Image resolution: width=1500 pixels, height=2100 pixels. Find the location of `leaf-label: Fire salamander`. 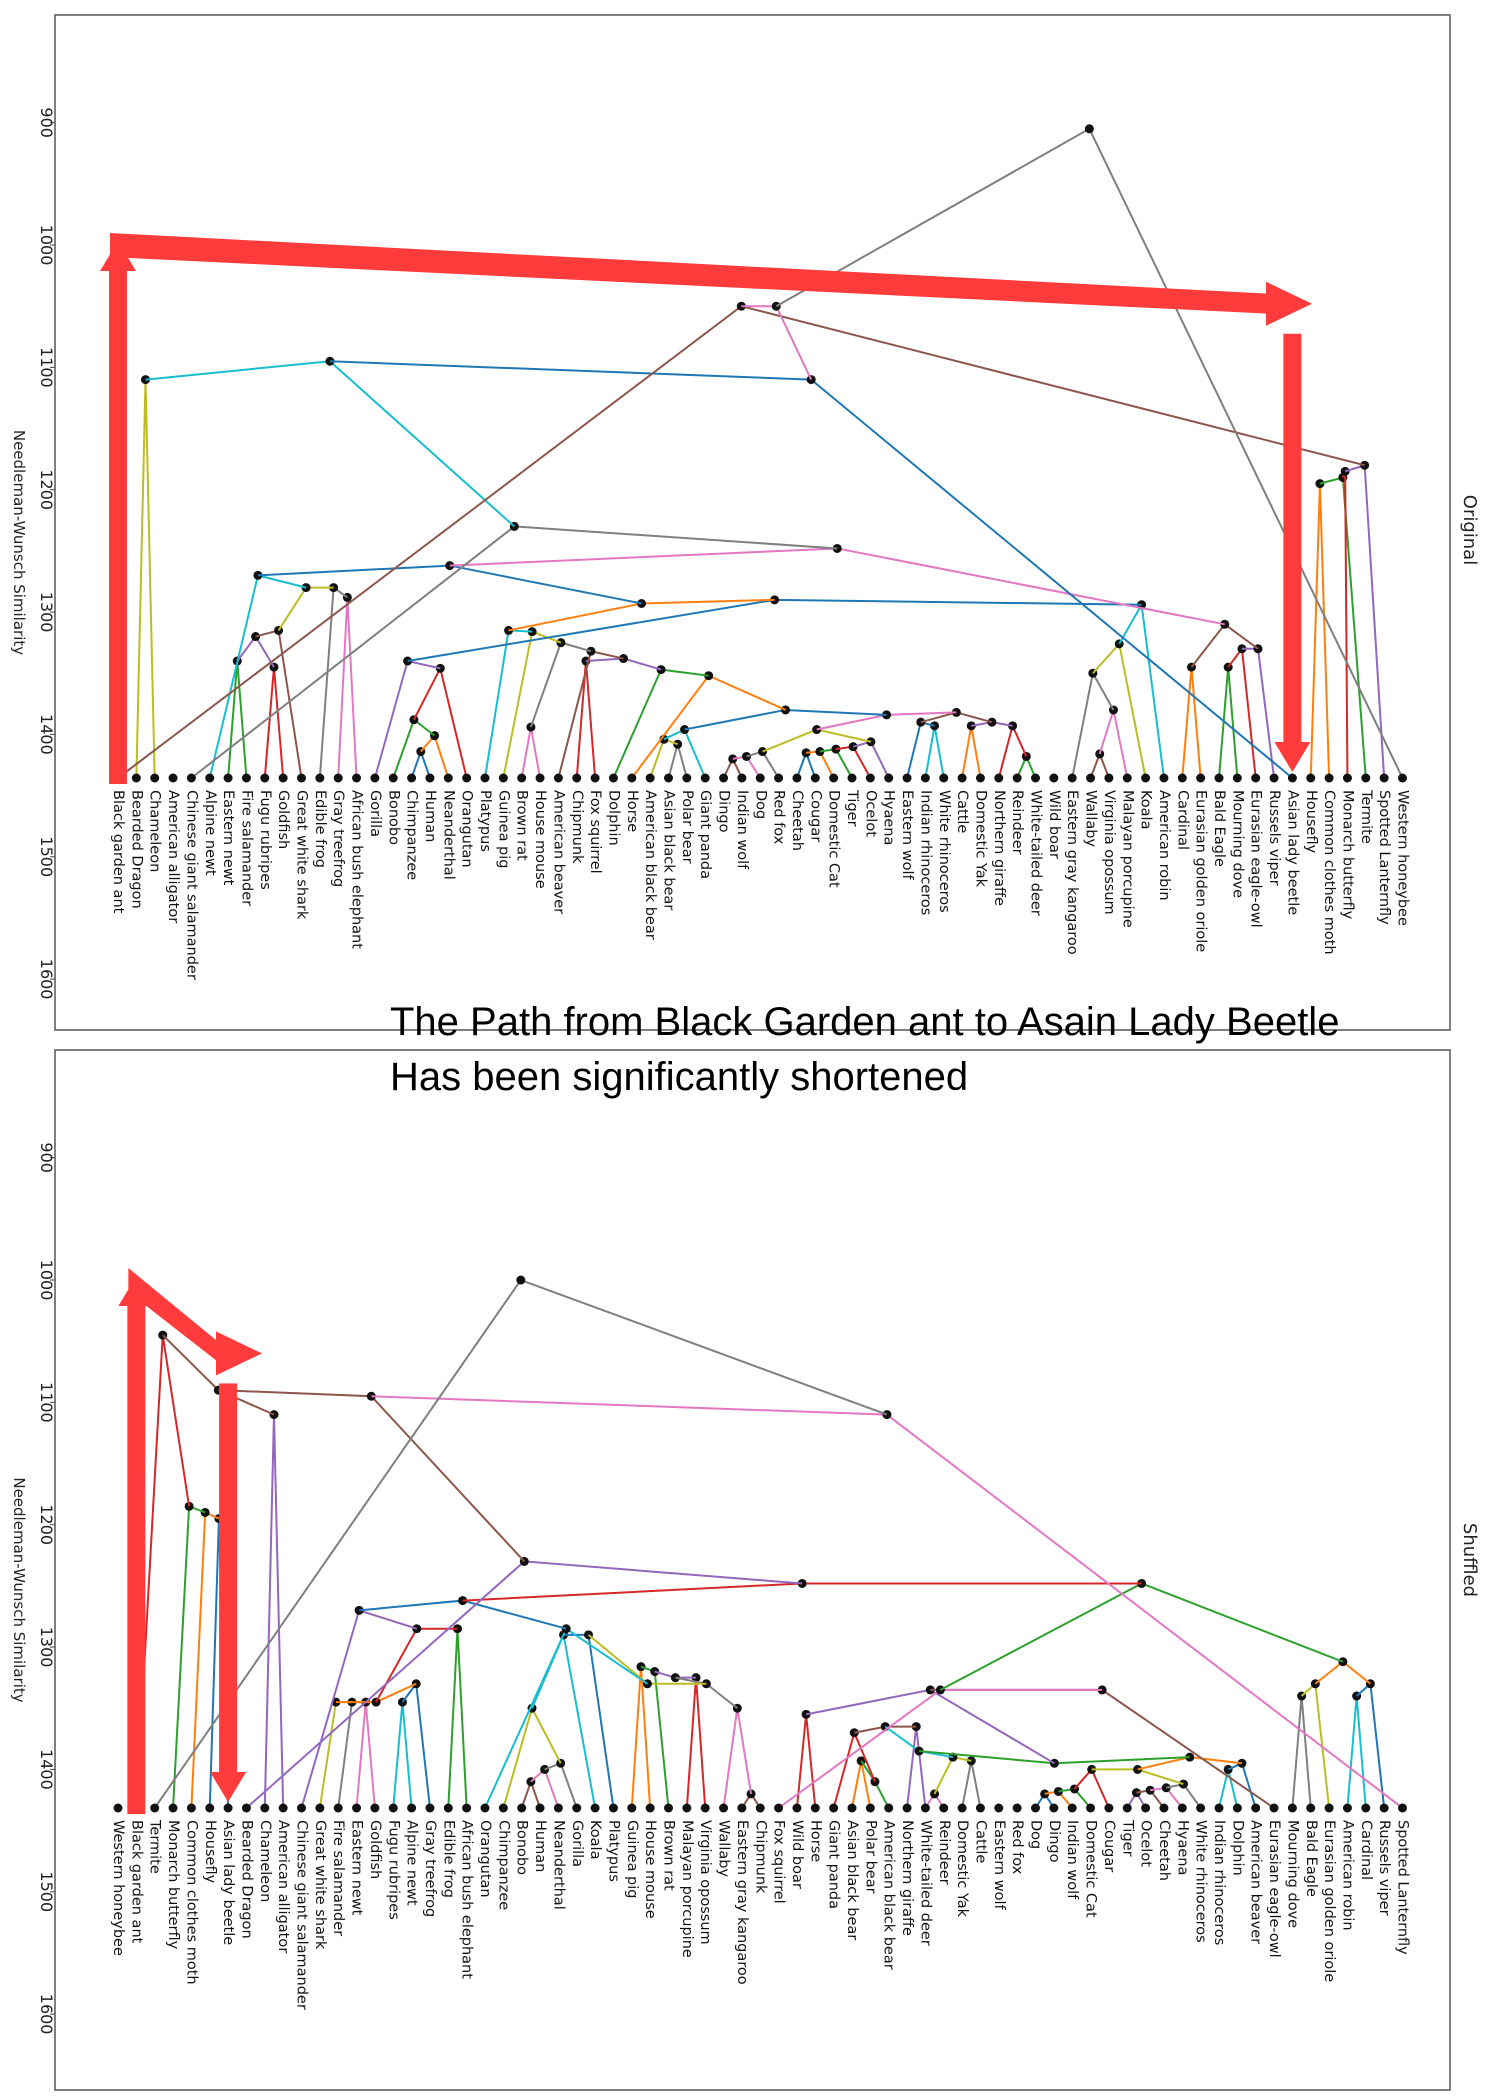

leaf-label: Fire salamander is located at coordinates (246, 848).